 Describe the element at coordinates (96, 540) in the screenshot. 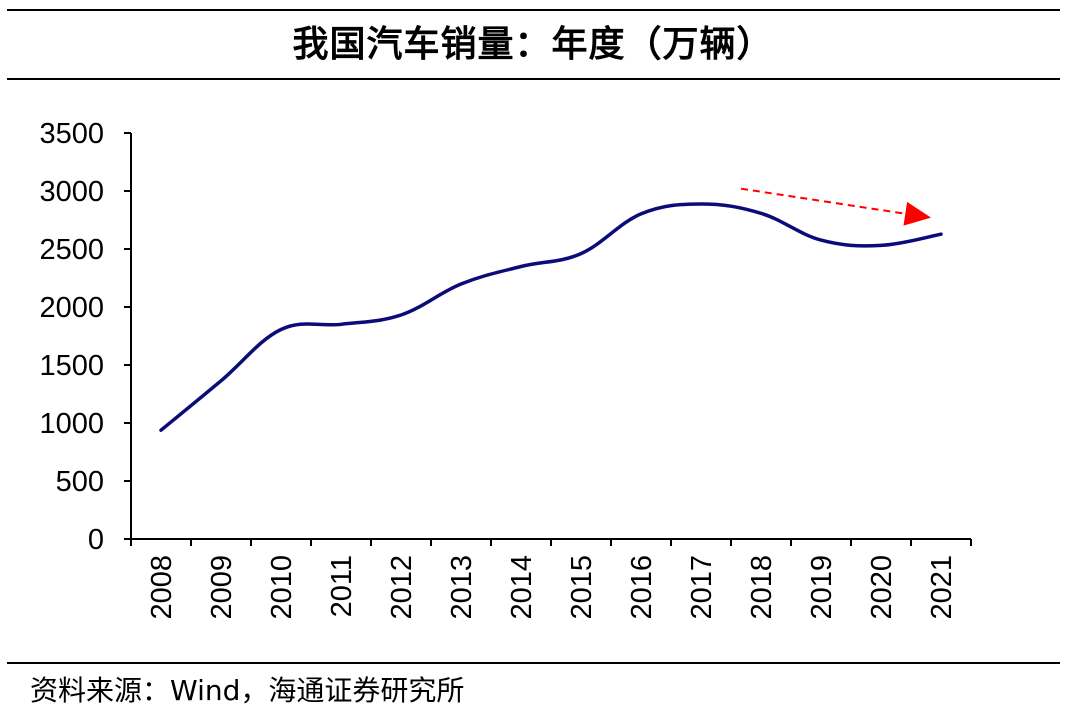

I see `y-tick-label: 0` at that location.